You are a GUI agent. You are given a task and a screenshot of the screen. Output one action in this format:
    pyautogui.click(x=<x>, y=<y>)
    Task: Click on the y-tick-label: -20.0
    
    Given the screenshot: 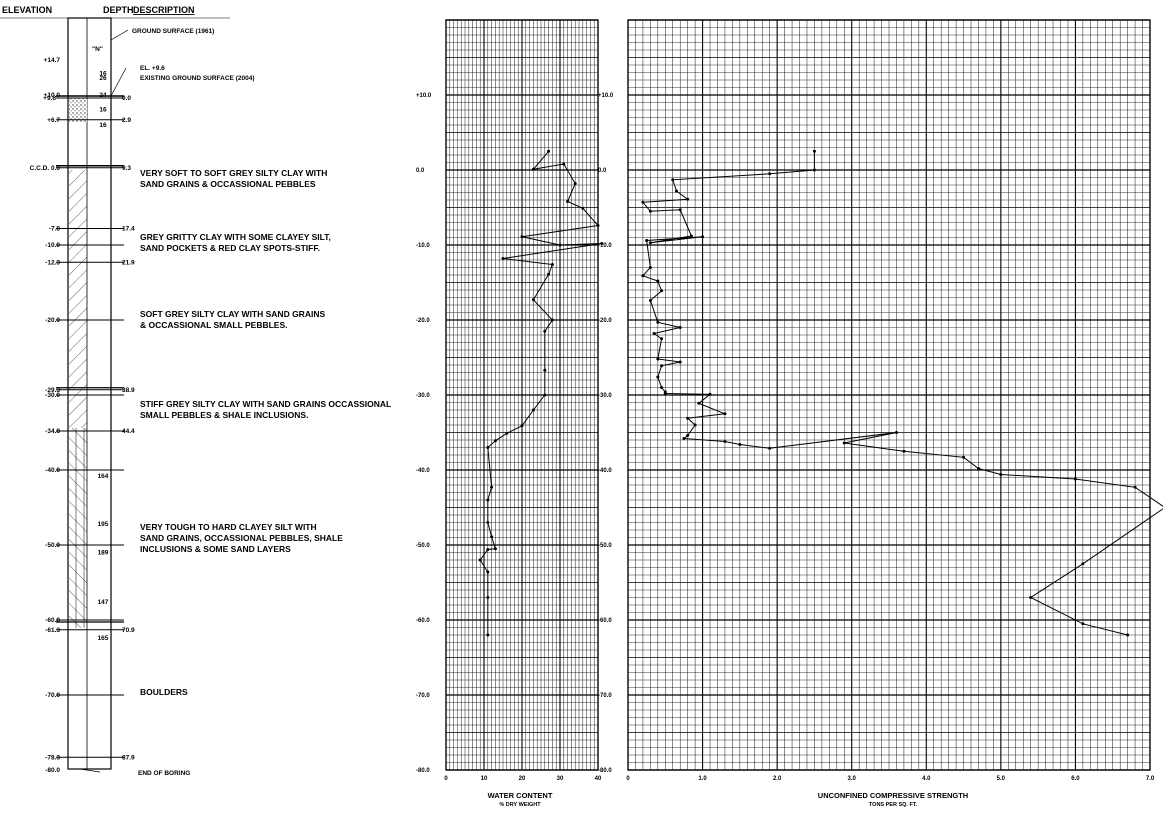 What is the action you would take?
    pyautogui.click(x=423, y=321)
    